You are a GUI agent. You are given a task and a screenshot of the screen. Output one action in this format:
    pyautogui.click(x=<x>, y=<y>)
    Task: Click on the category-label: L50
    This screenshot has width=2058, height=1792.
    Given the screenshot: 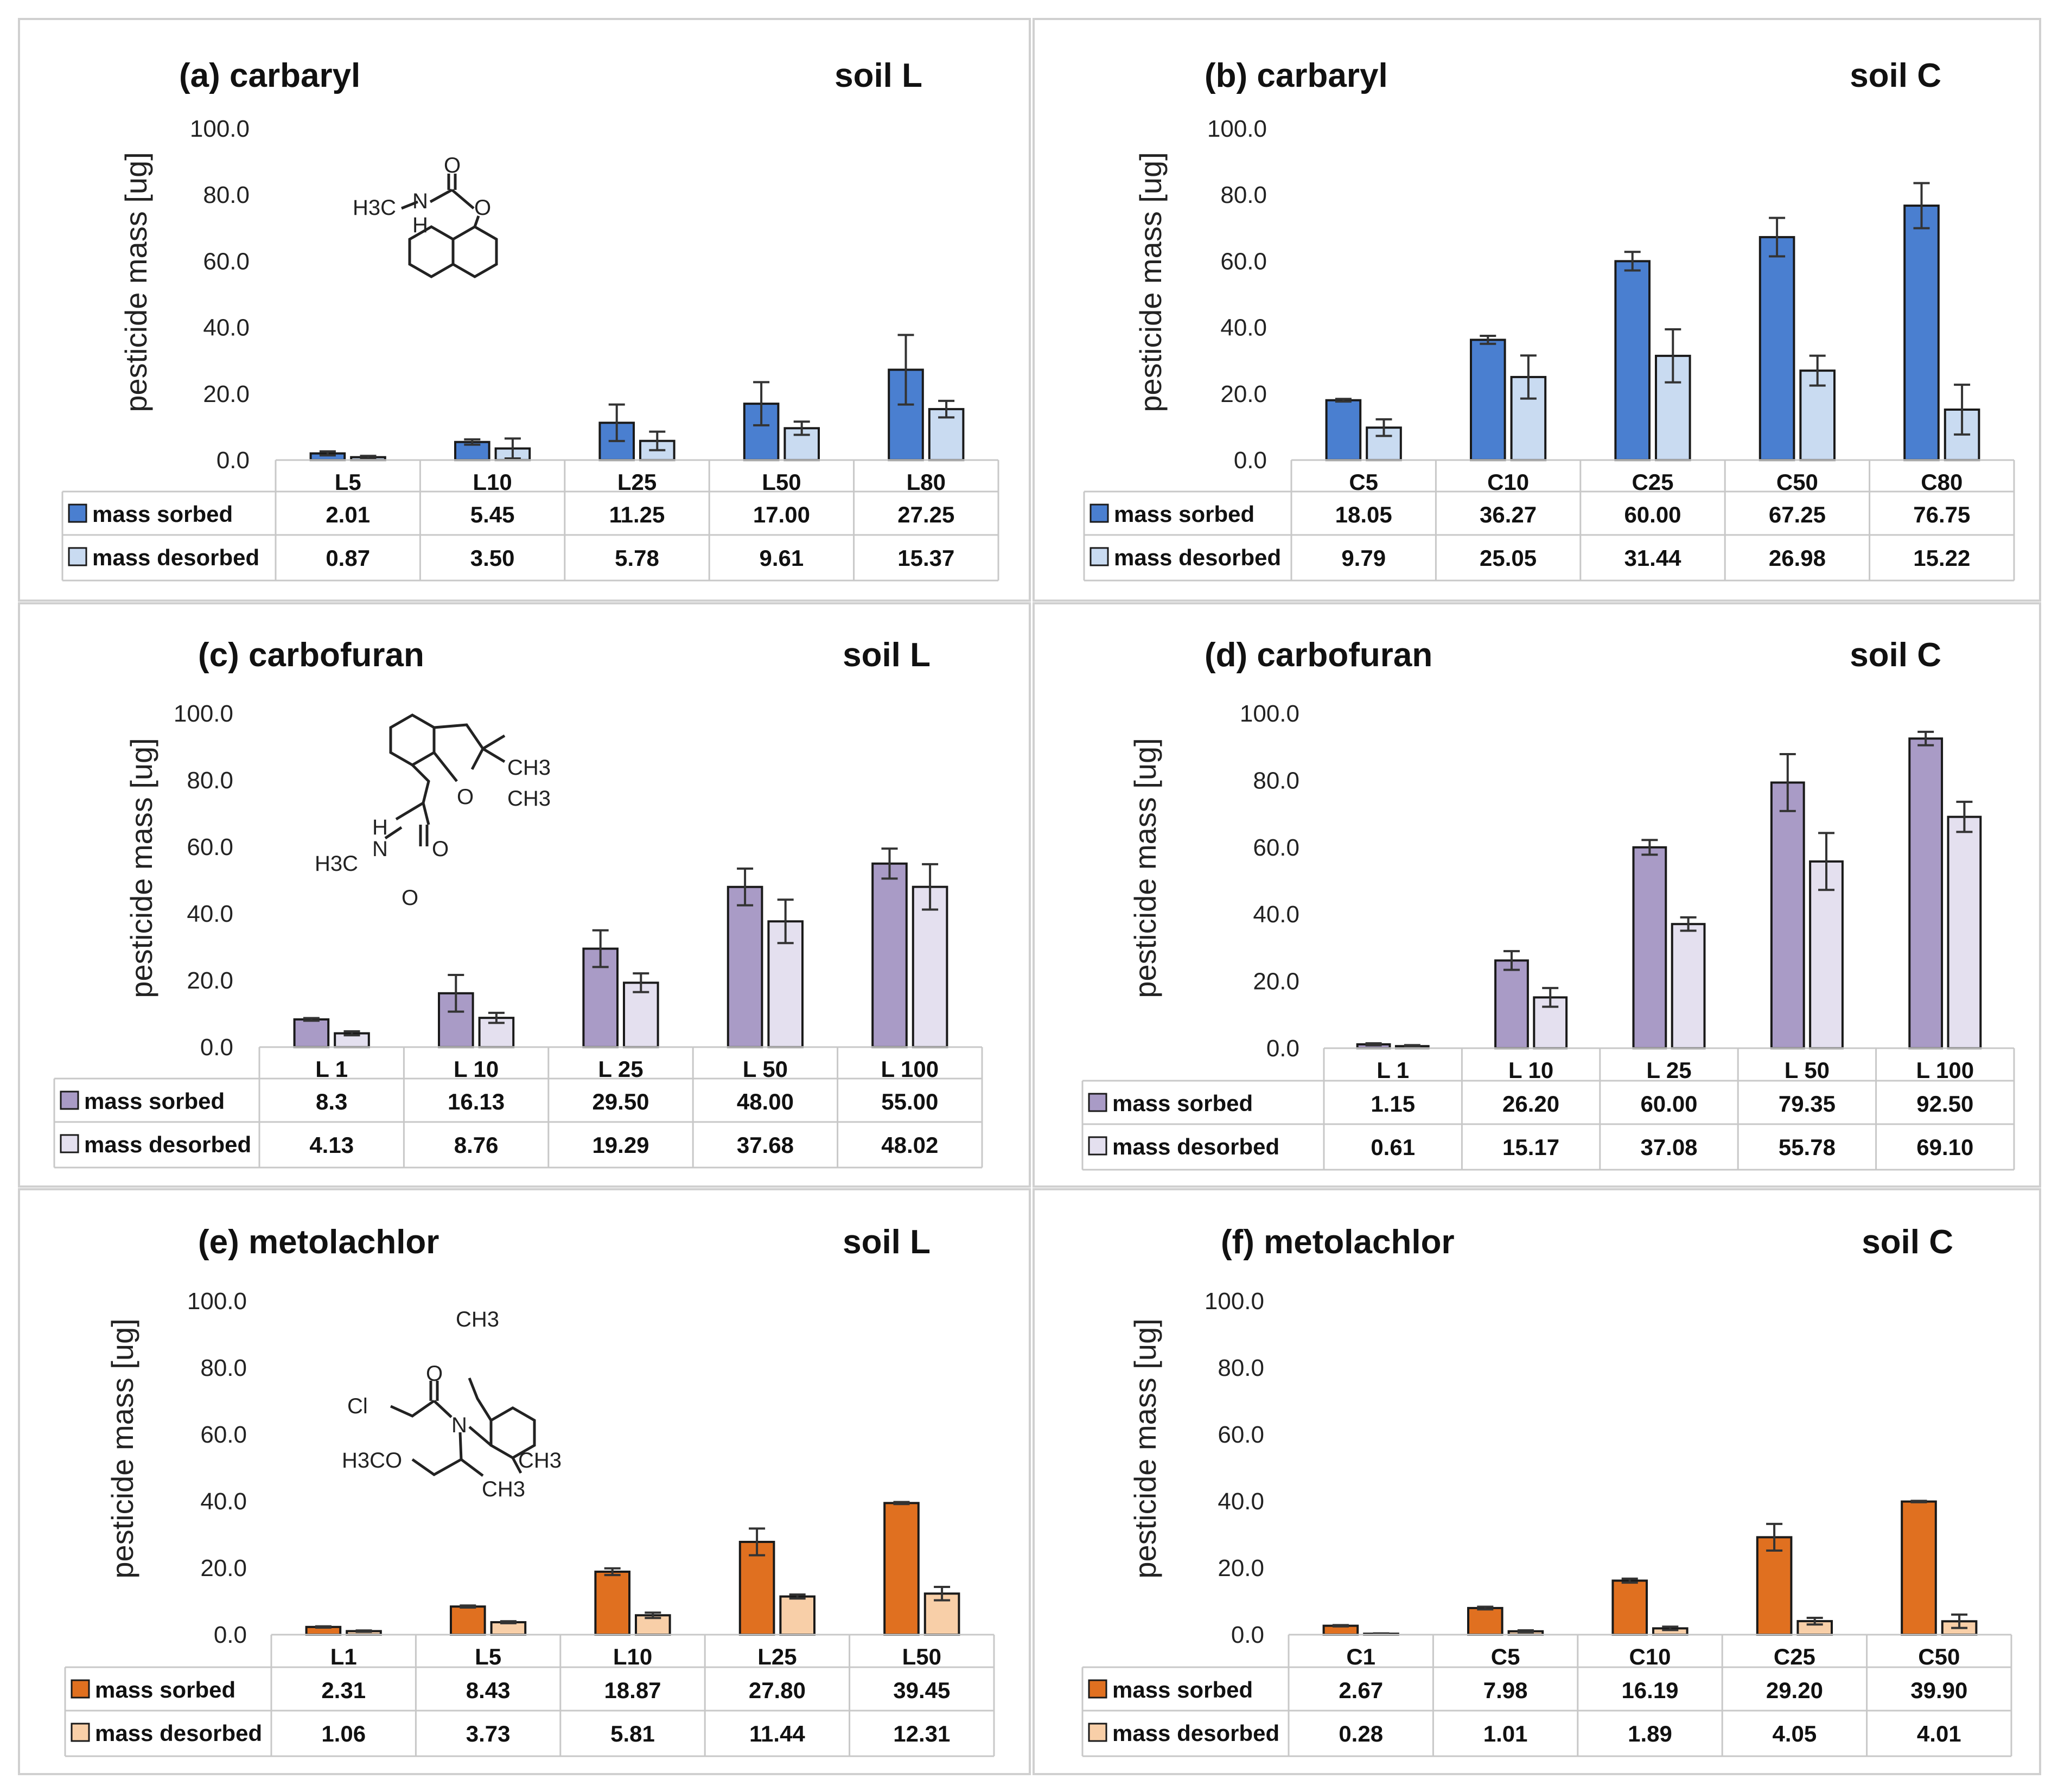 What is the action you would take?
    pyautogui.click(x=782, y=482)
    